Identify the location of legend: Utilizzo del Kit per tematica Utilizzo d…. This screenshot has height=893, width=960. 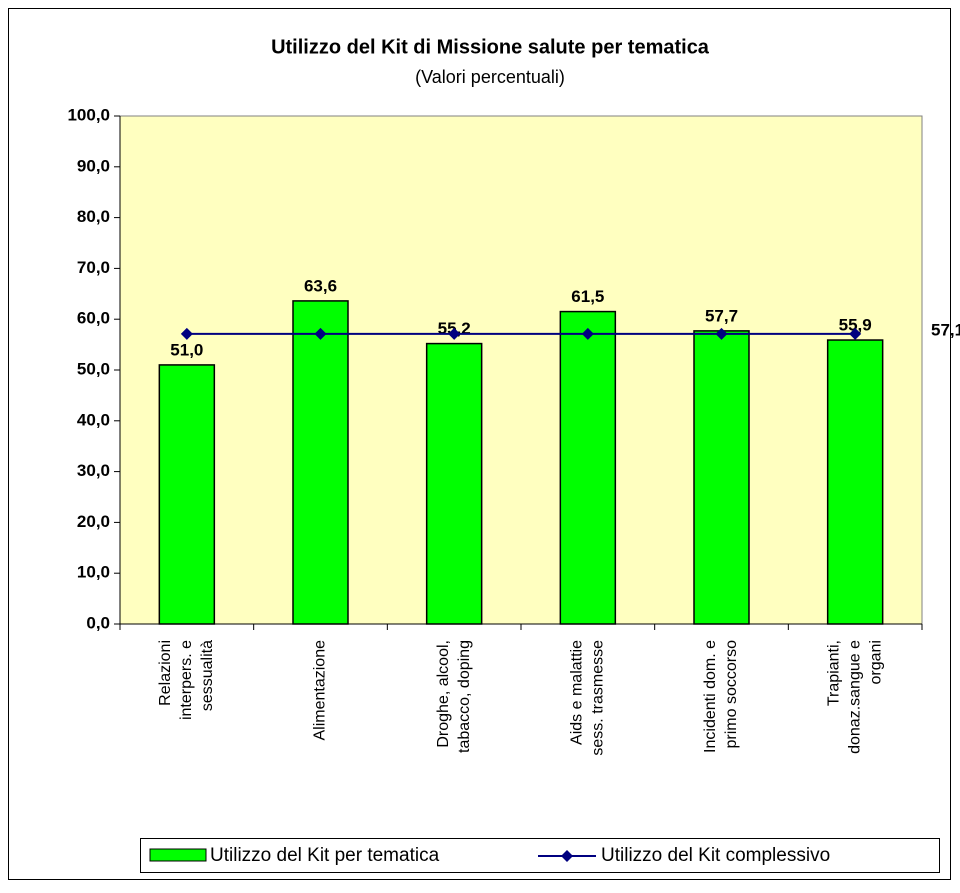
(540, 855).